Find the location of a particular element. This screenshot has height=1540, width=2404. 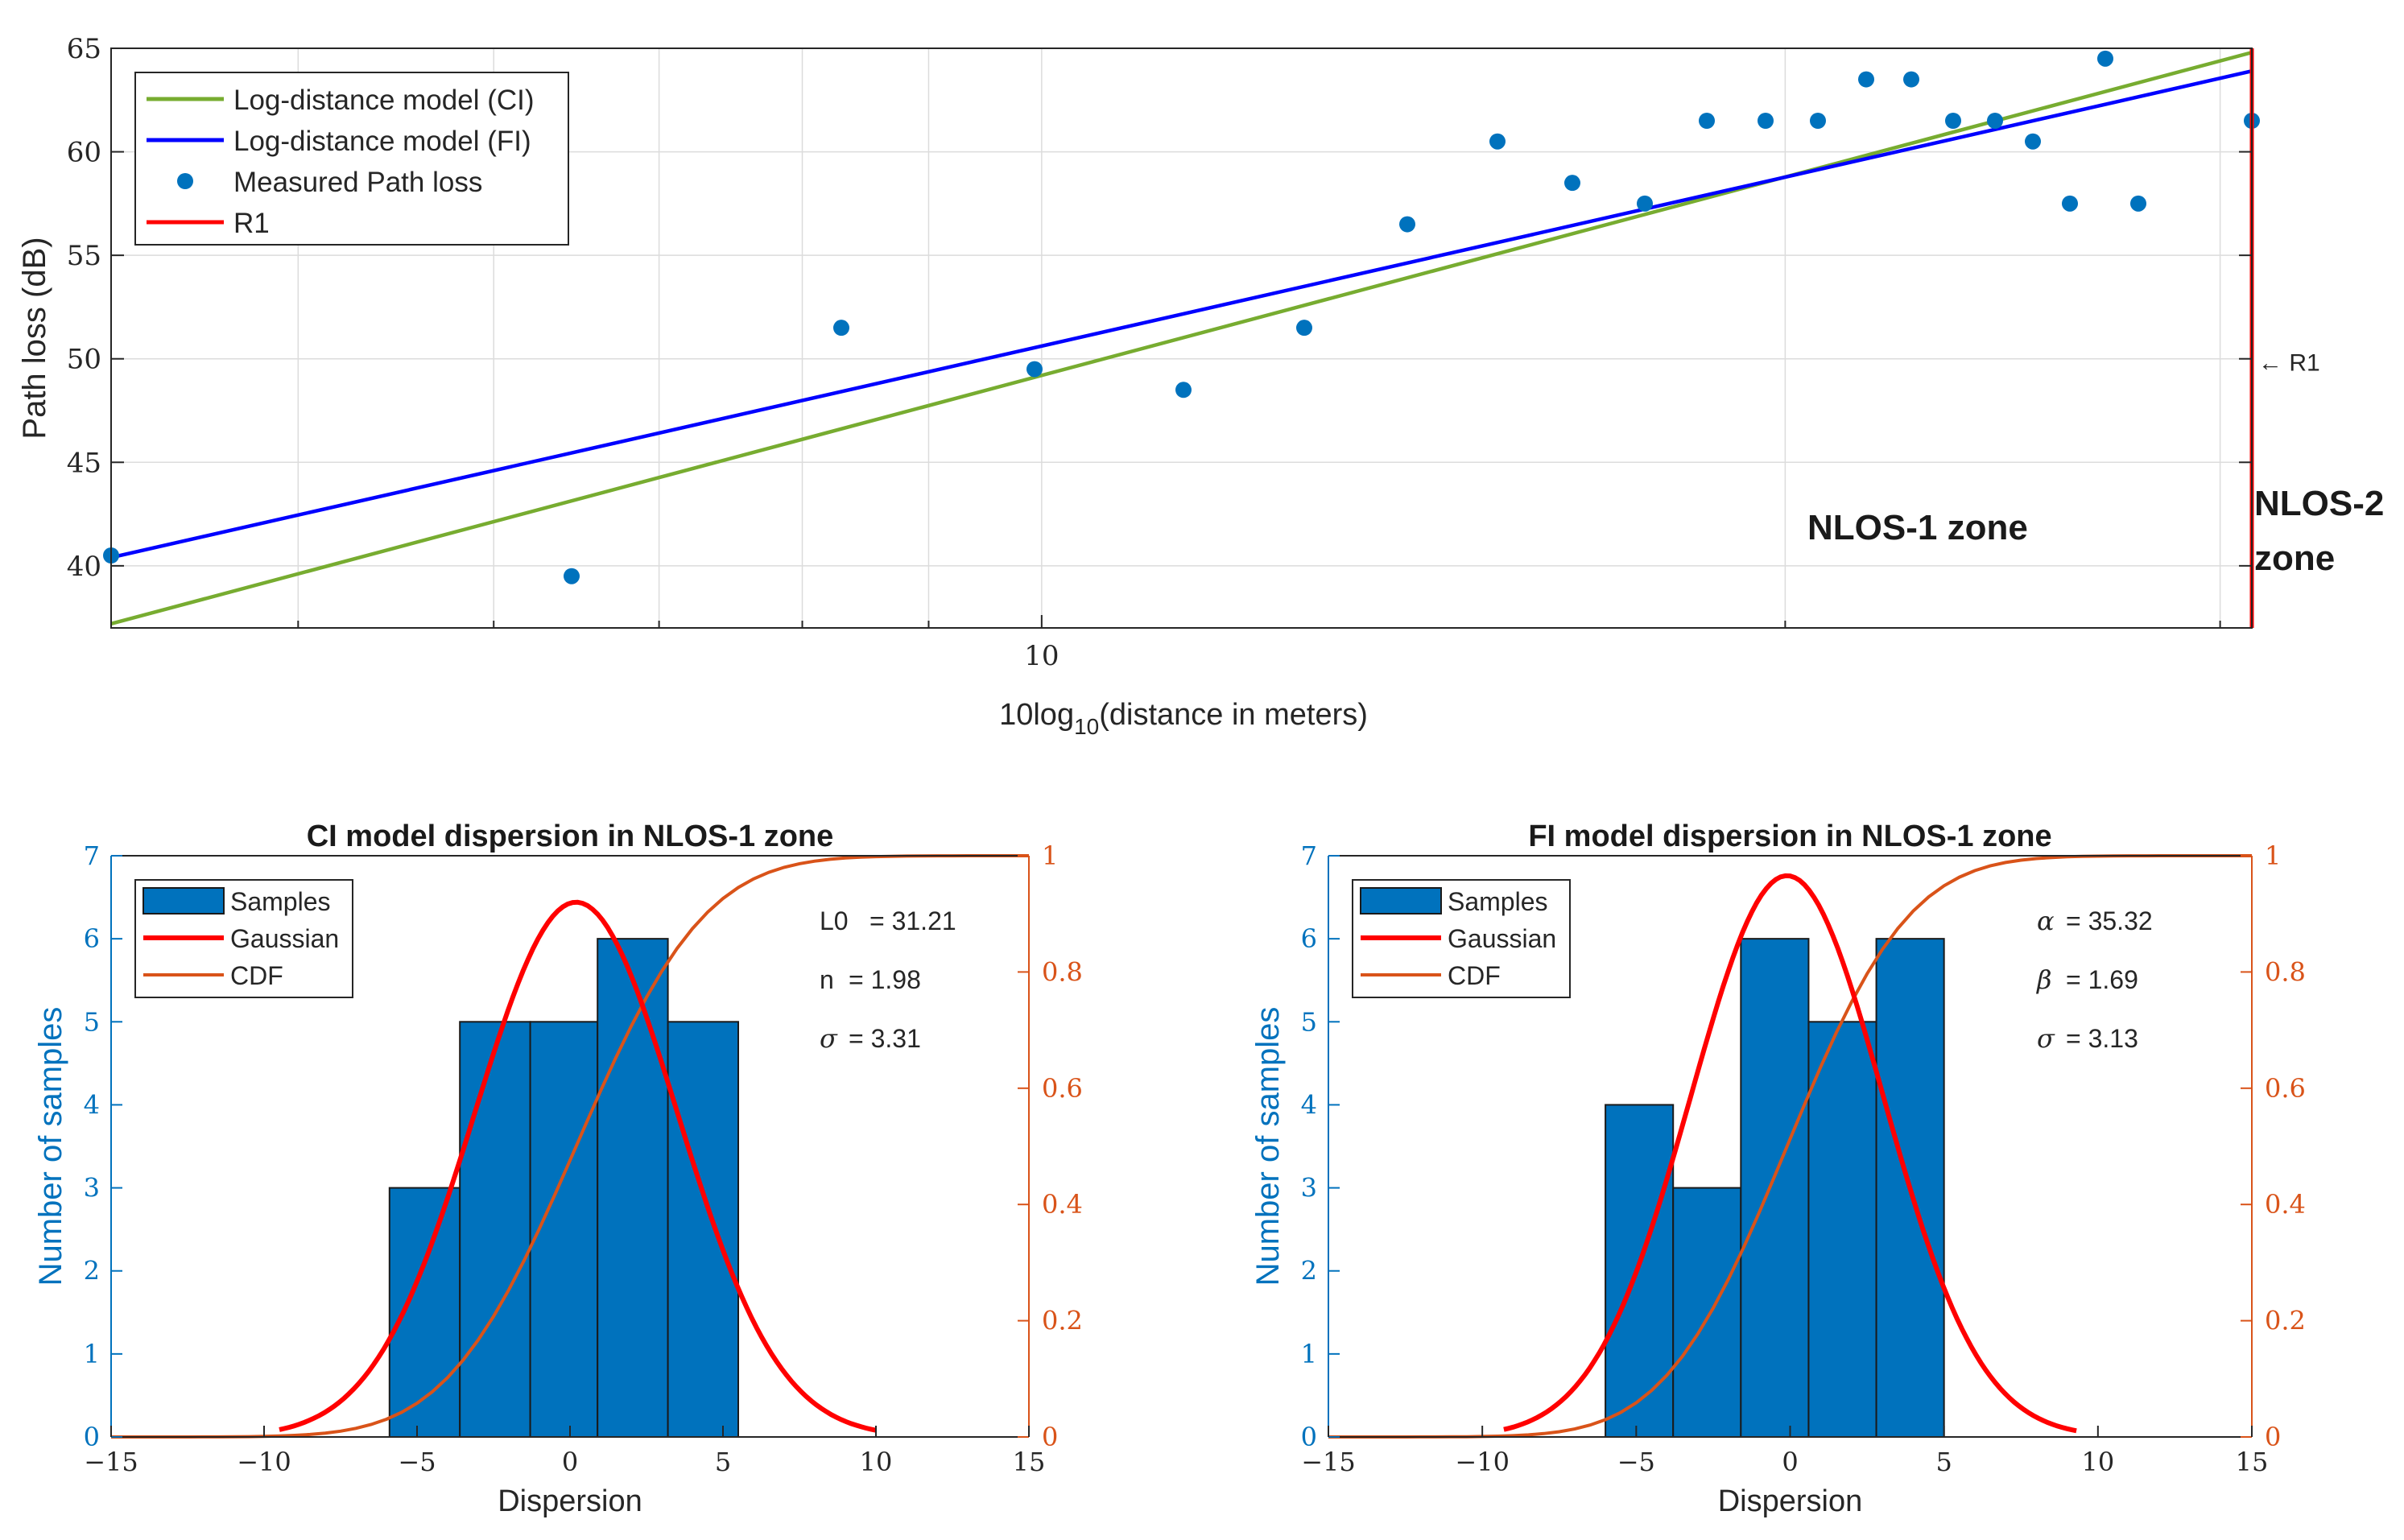

legend-box is located at coordinates (351, 159).